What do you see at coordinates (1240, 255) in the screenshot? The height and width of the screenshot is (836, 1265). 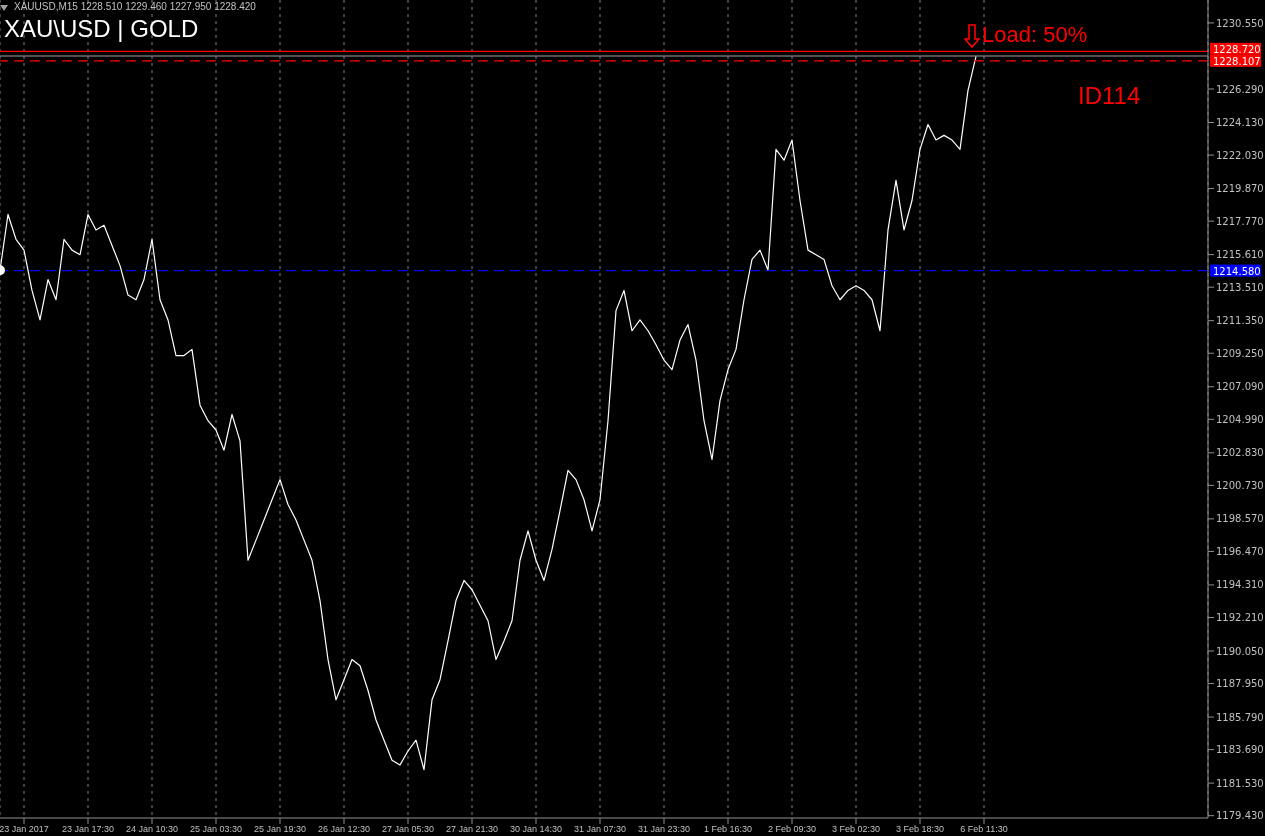 I see `y-tick-label: 1215.610` at bounding box center [1240, 255].